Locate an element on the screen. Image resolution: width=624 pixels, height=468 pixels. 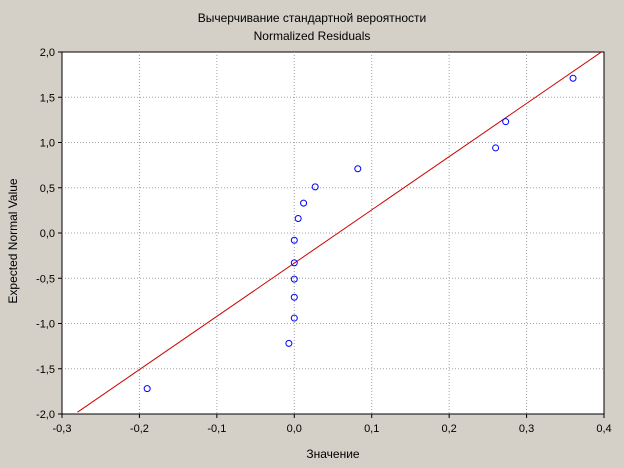
x-tick-label: 0,3 is located at coordinates (526, 429).